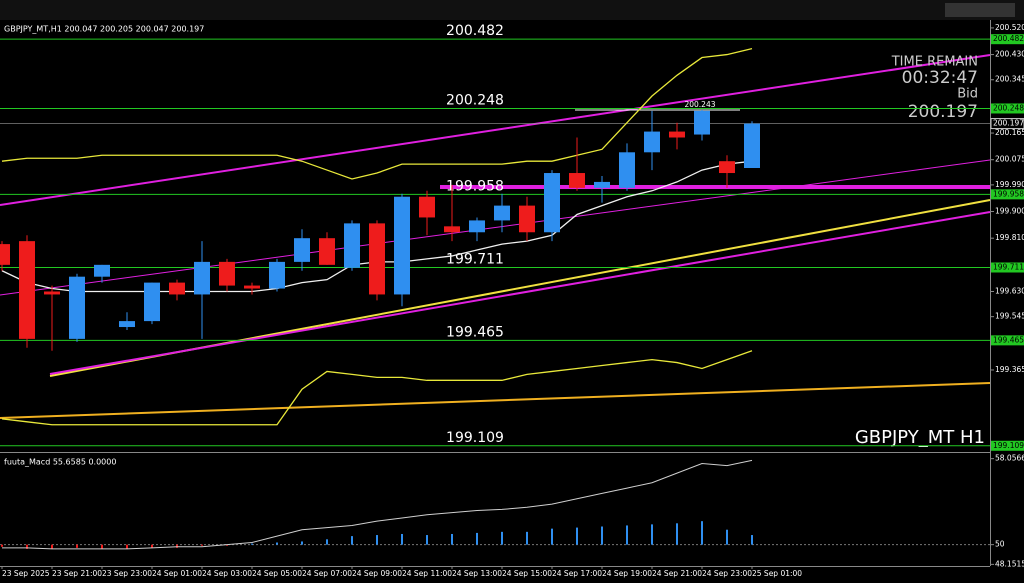  Describe the element at coordinates (1008, 339) in the screenshot. I see `axis-level-label: 199.465` at that location.